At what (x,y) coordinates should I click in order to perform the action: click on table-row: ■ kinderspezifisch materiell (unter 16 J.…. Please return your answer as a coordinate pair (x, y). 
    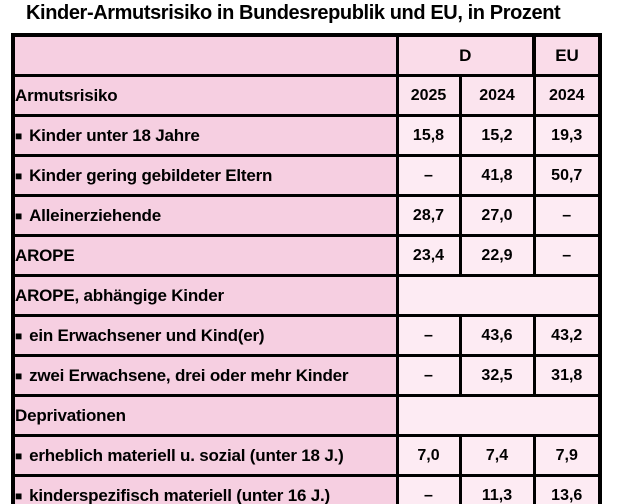
    Looking at the image, I should click on (306, 489).